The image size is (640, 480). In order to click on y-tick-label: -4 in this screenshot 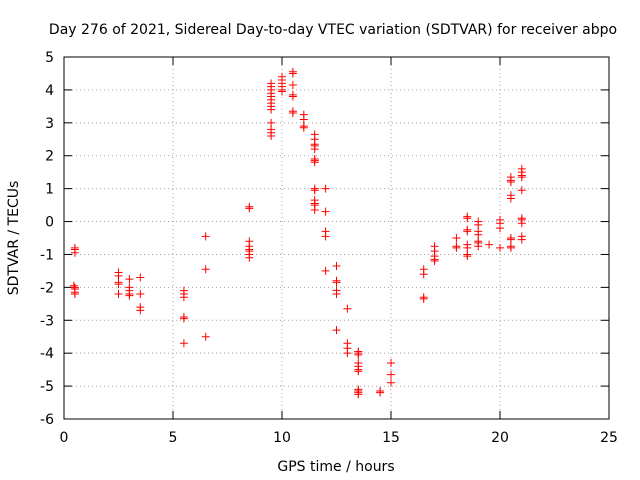, I will do `click(47, 354)`.